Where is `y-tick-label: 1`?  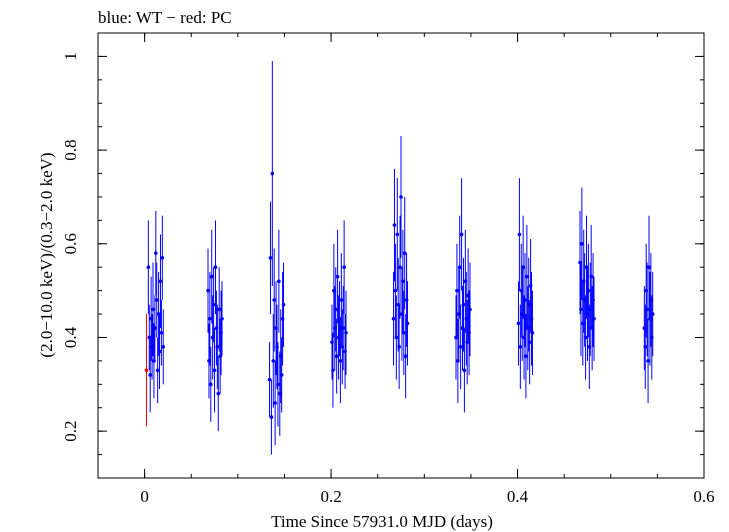
y-tick-label: 1 is located at coordinates (70, 56).